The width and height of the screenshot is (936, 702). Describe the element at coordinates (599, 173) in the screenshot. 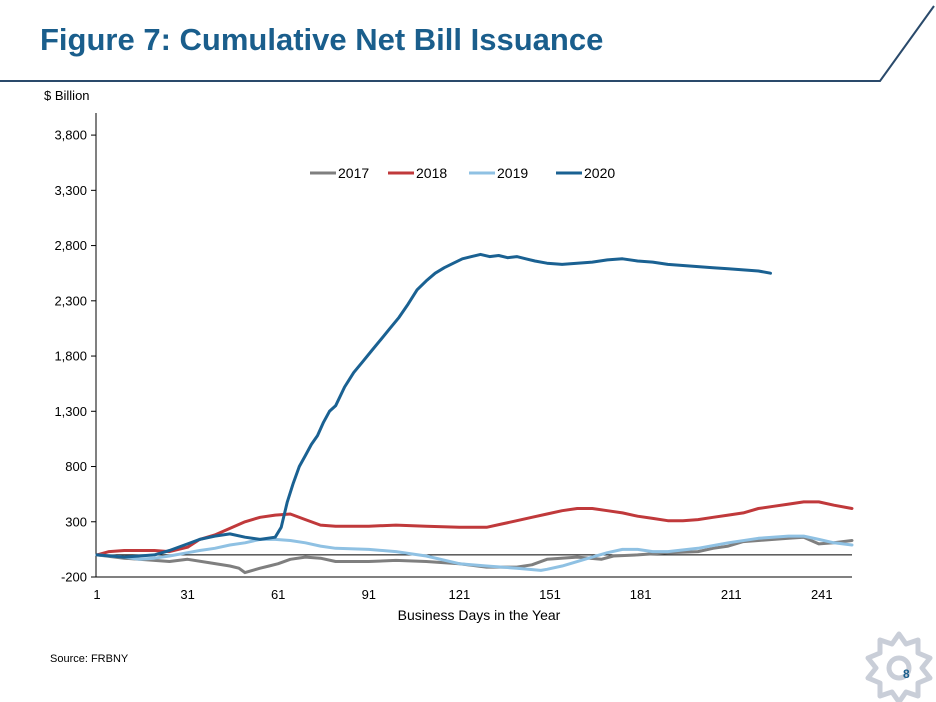

I see `legend-label-2020: 2020` at that location.